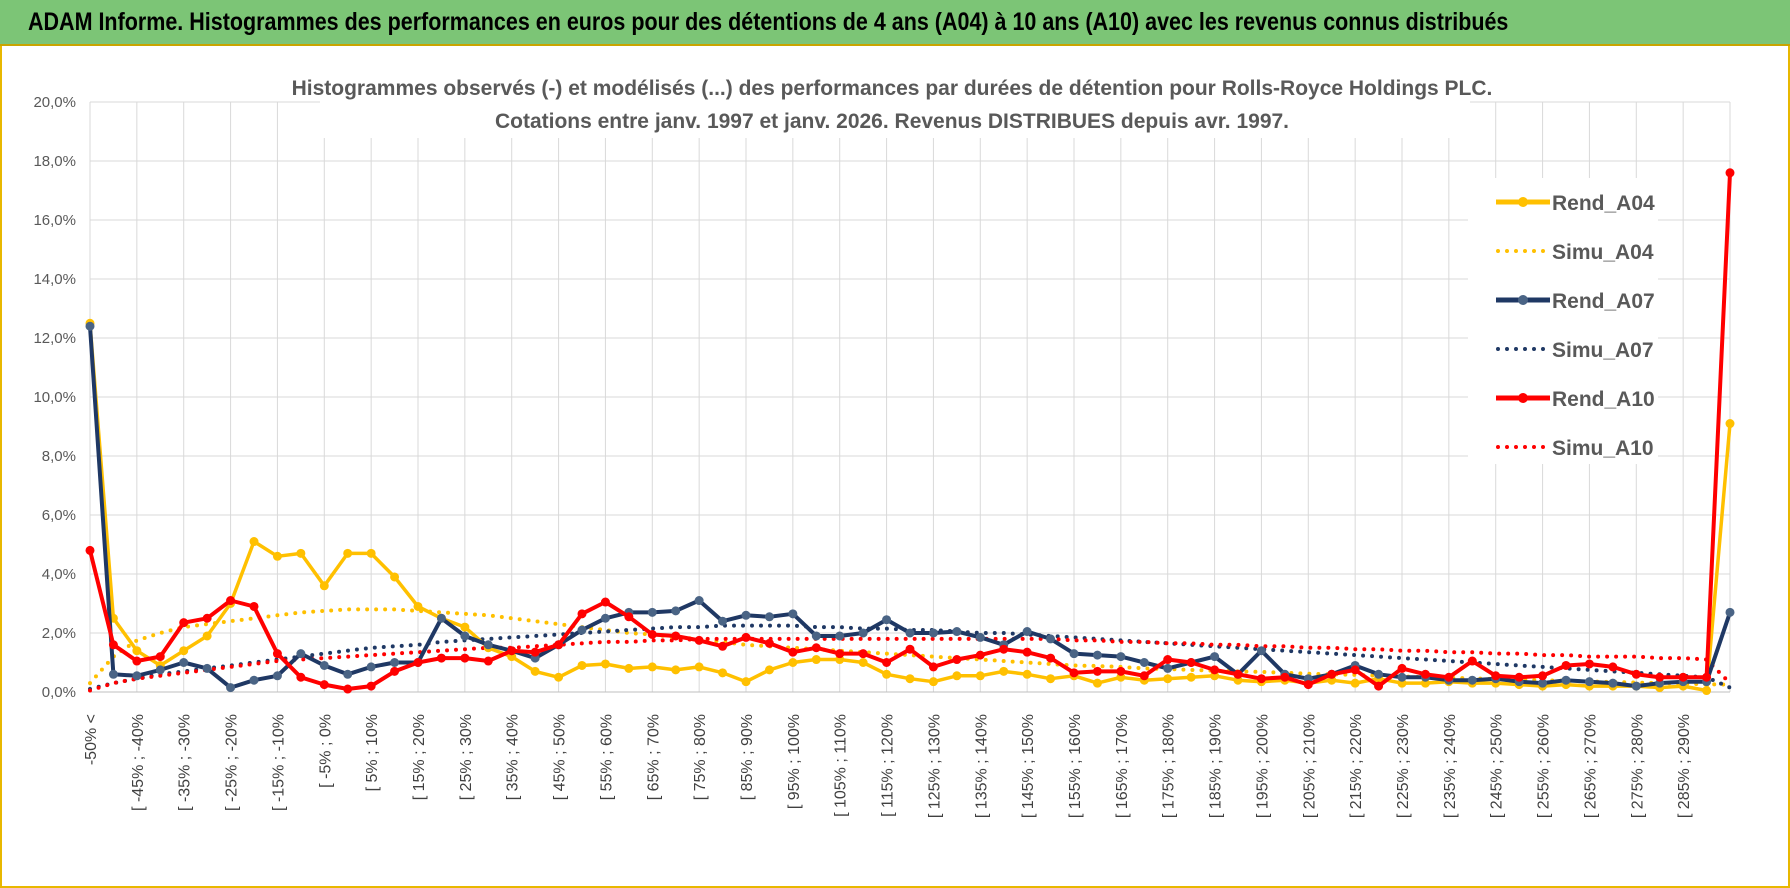 This screenshot has width=1790, height=888. I want to click on x-tick-label: [ -35% ; -30%, so click(185, 762).